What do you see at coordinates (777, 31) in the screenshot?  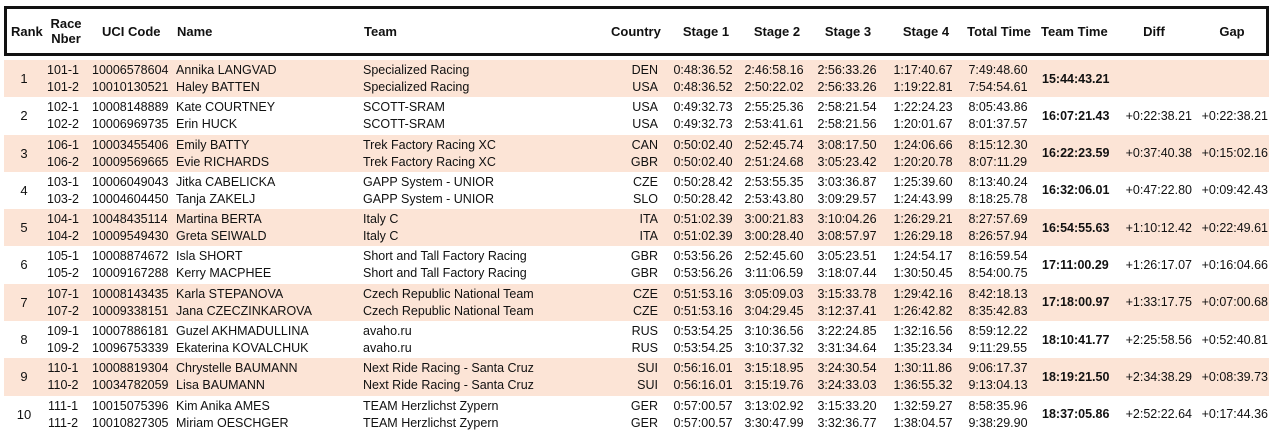 I see `header-stage2: Stage 2` at bounding box center [777, 31].